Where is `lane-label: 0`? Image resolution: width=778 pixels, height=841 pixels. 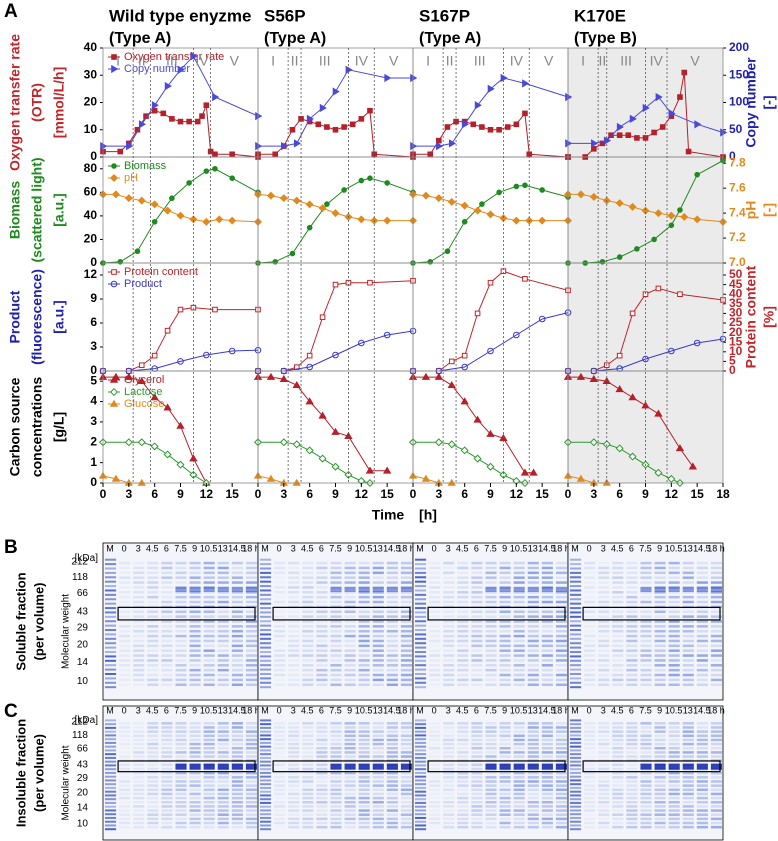
lane-label: 0 is located at coordinates (279, 711).